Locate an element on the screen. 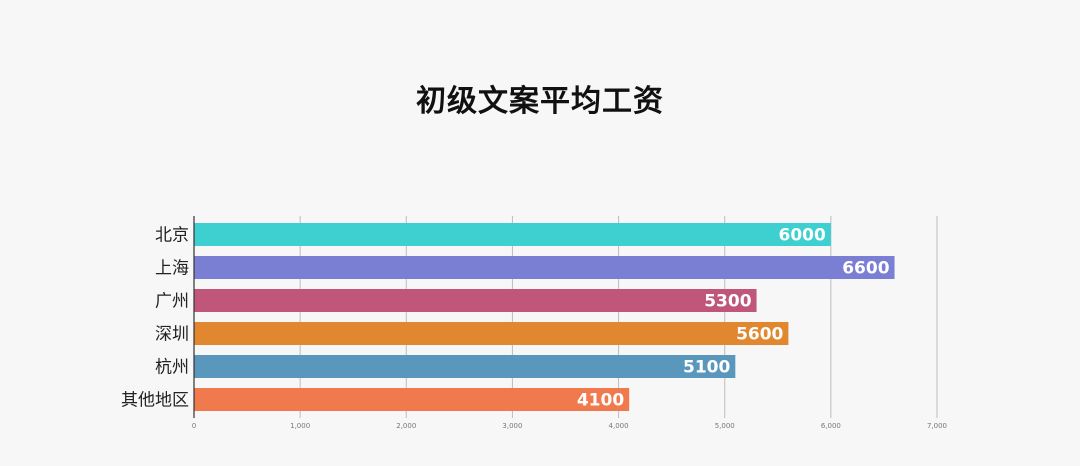 Image resolution: width=1080 pixels, height=466 pixels. x-tick-label: 5,000 is located at coordinates (725, 426).